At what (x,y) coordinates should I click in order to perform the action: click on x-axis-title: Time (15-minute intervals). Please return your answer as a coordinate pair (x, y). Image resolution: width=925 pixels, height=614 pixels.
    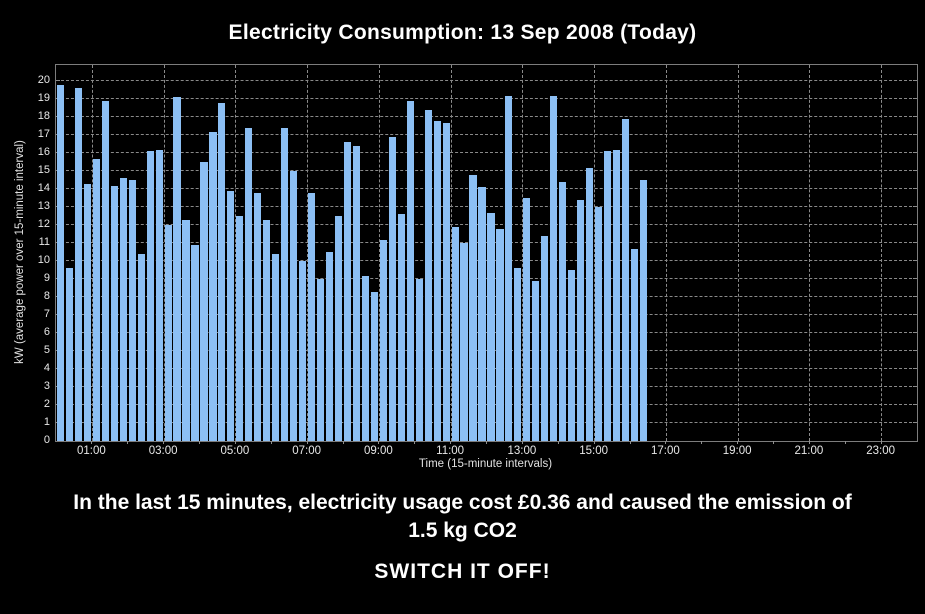
    Looking at the image, I should click on (485, 464).